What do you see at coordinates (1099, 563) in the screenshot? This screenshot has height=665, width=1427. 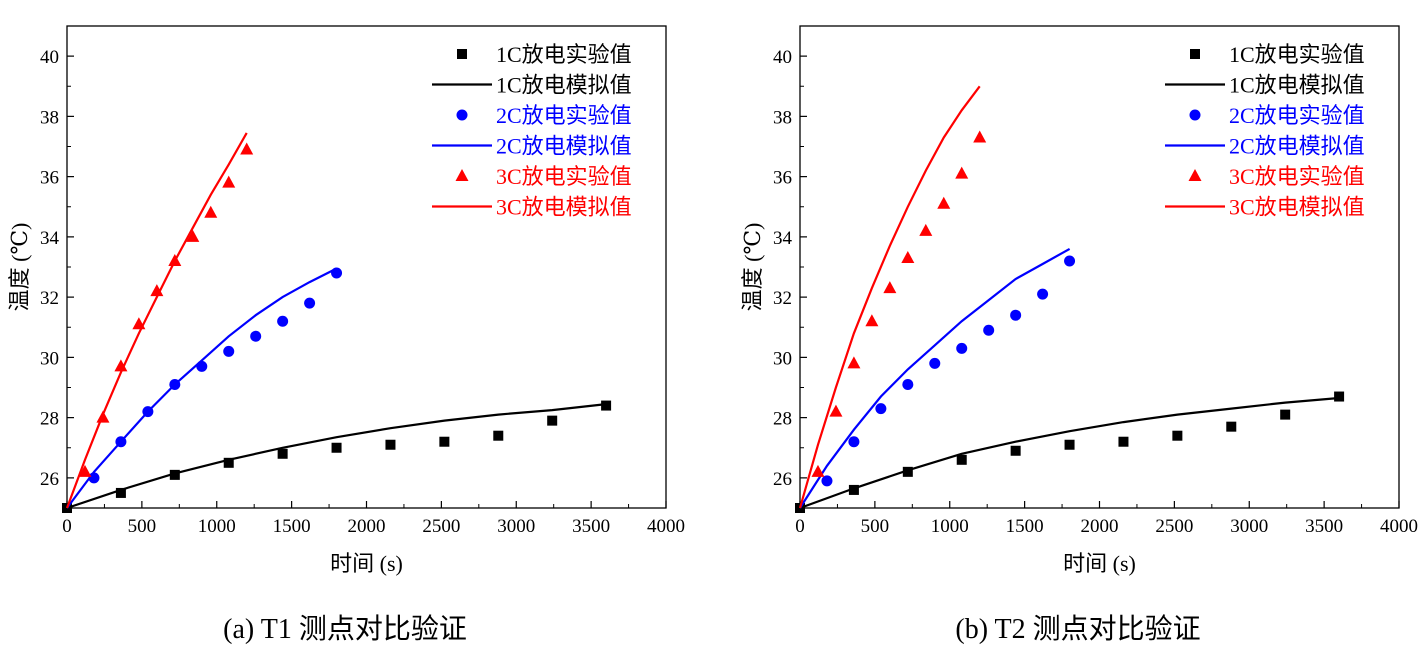 I see `chart-b-x-axis-label: 时间 (s)` at bounding box center [1099, 563].